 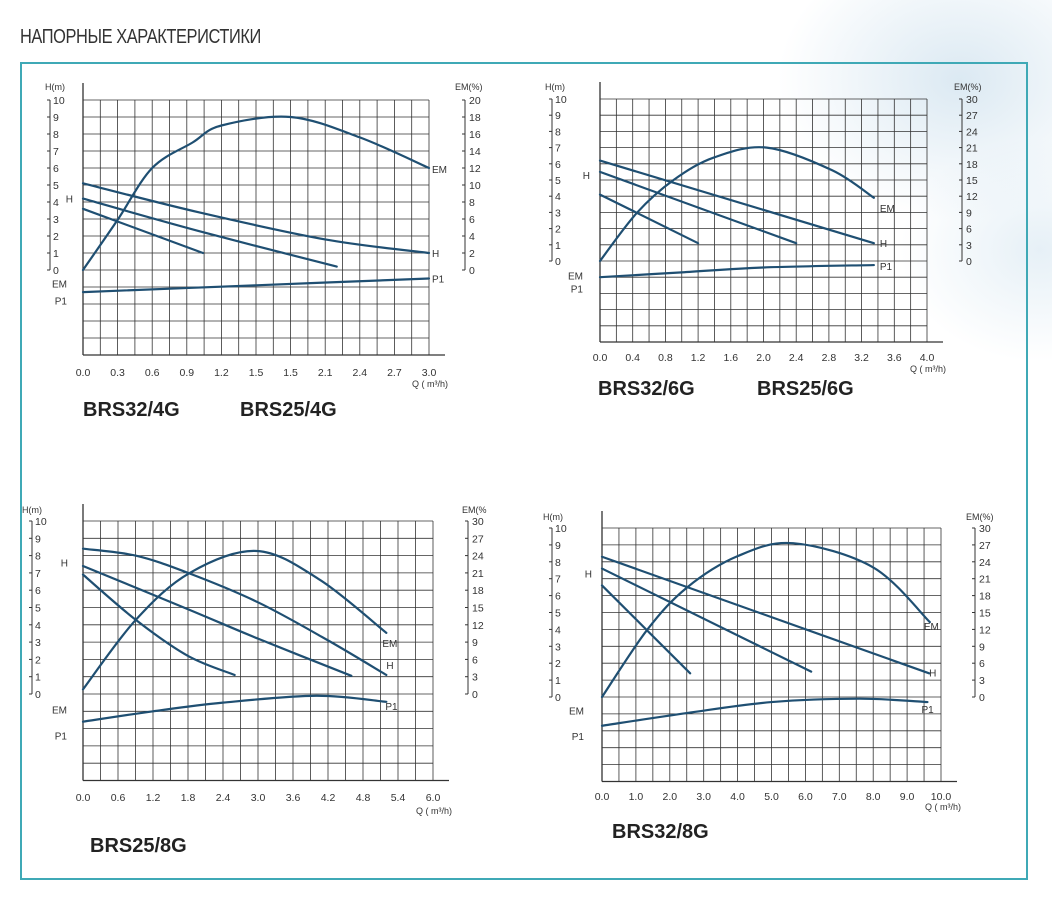 What do you see at coordinates (576, 712) in the screenshot?
I see `curve-label-left-em: EM` at bounding box center [576, 712].